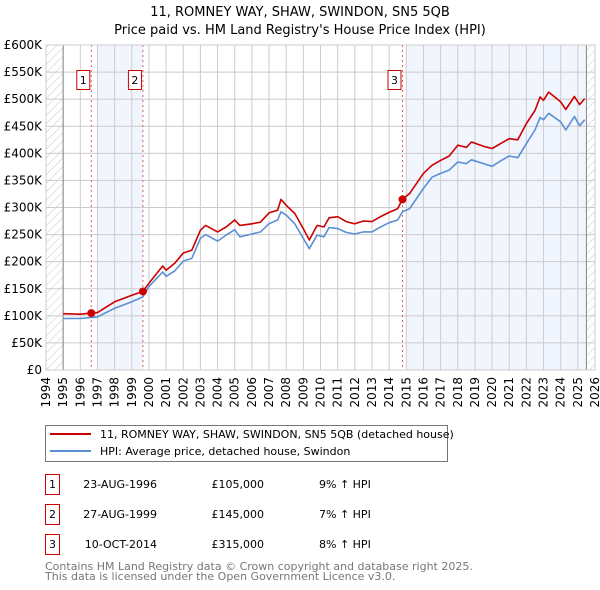 The height and width of the screenshot is (590, 600). Describe the element at coordinates (286, 392) in the screenshot. I see `x-tick-label: 2008` at that location.